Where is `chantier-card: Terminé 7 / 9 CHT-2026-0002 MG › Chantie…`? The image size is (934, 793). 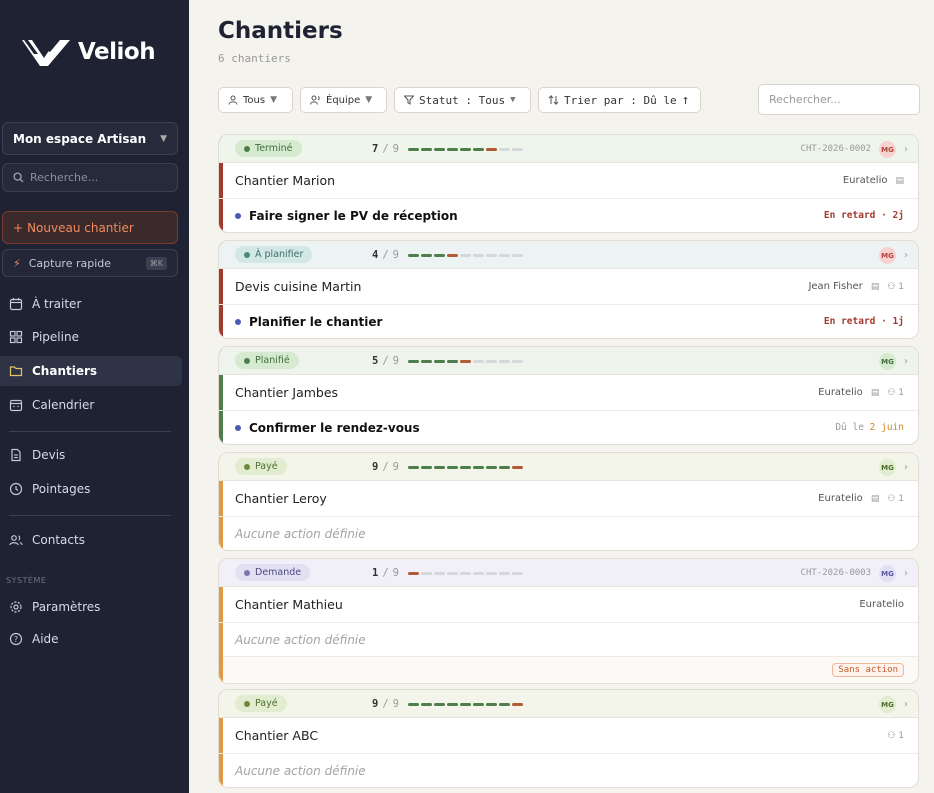 chantier-card: Terminé 7 / 9 CHT-2026-0002 MG › Chantie… is located at coordinates (568, 183).